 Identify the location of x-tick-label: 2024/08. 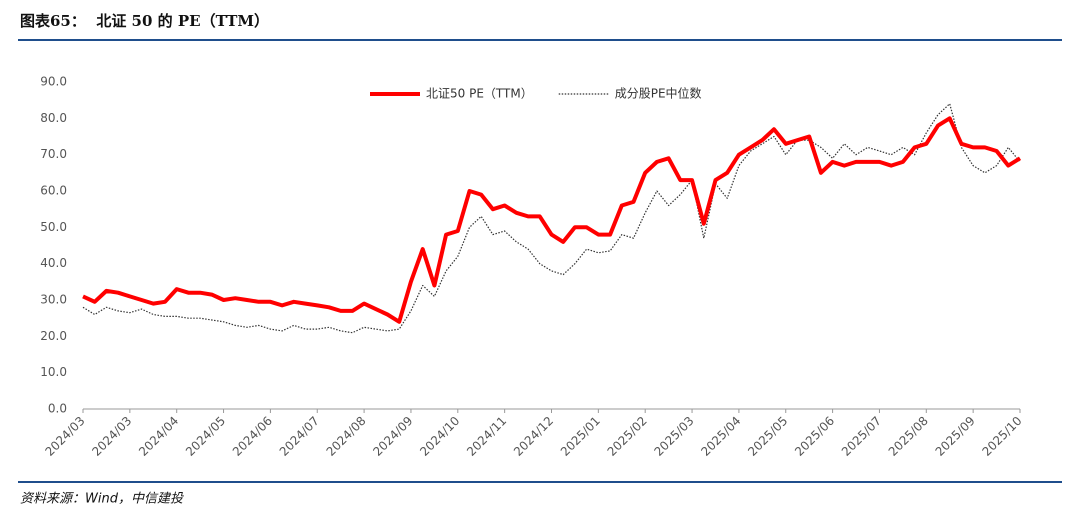
(346, 436).